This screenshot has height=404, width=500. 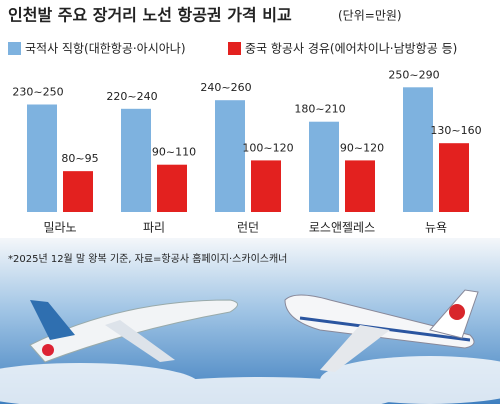 I want to click on chart-subtitle: (단위=만원), so click(x=370, y=16).